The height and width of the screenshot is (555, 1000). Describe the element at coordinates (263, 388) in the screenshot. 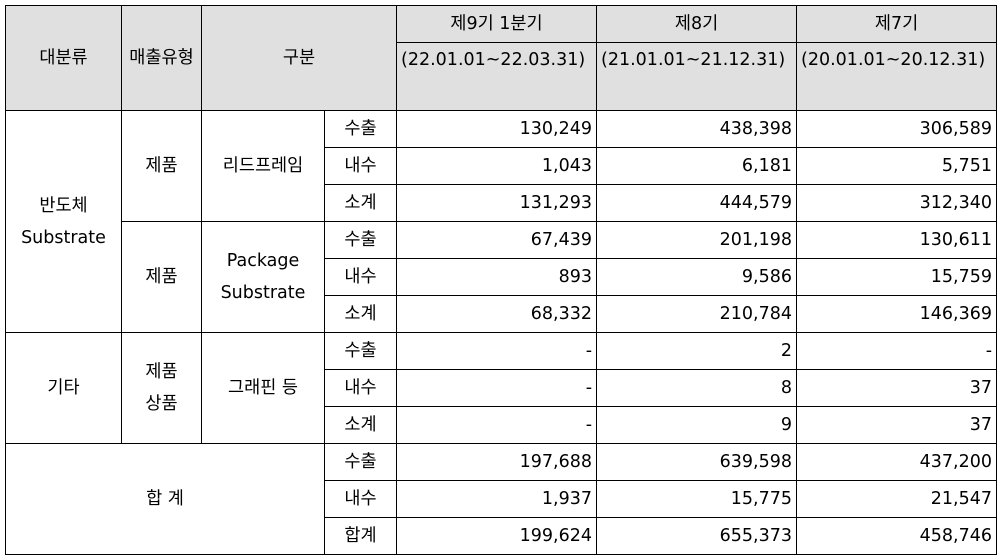

I see `product-graphene: 그래핀 등` at that location.